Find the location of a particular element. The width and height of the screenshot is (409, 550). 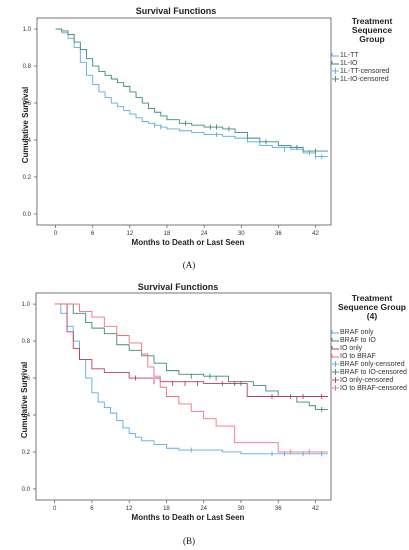

panel-a-x-ticks: 0 6 12 18 24 30 36 42 is located at coordinates (187, 231).